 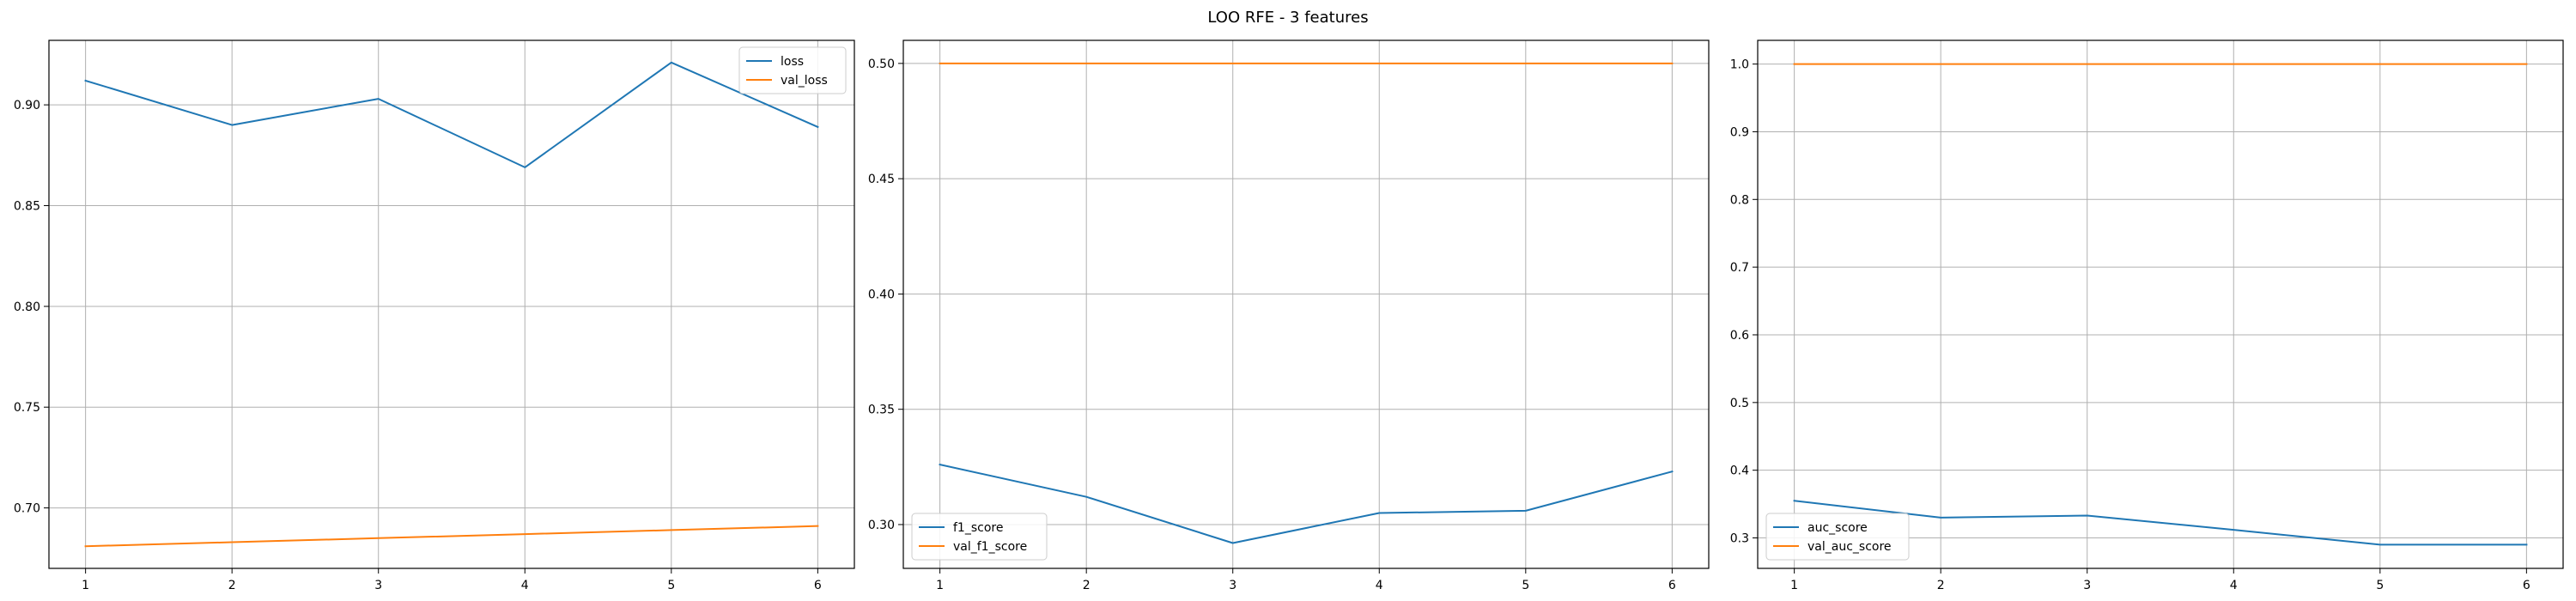 What do you see at coordinates (792, 62) in the screenshot?
I see `legend-label: loss` at bounding box center [792, 62].